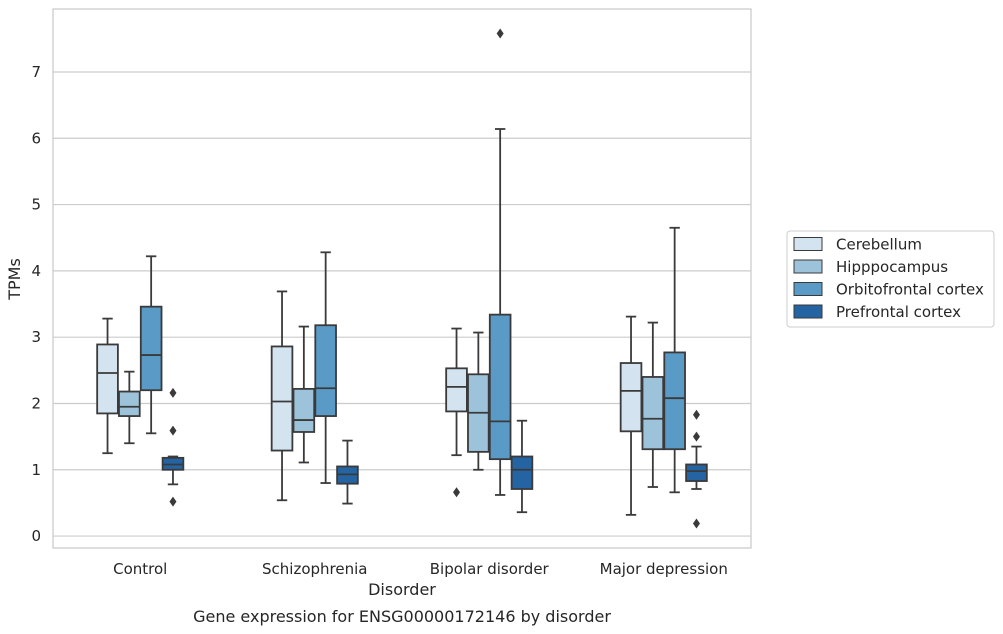 The image size is (1003, 634). I want to click on y-tick-label-6: 6, so click(36, 138).